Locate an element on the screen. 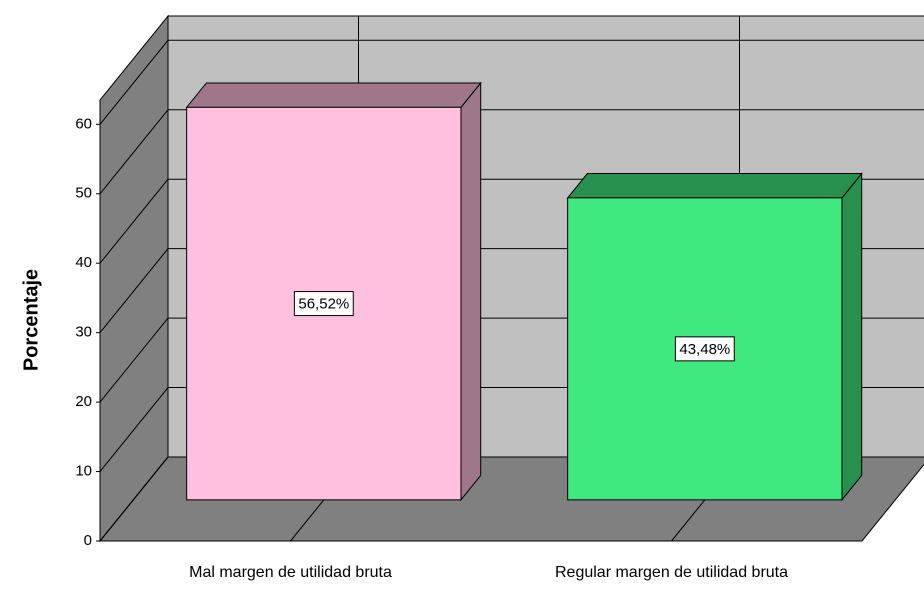 The image size is (924, 600). y-tick-label: 10 is located at coordinates (83, 471).